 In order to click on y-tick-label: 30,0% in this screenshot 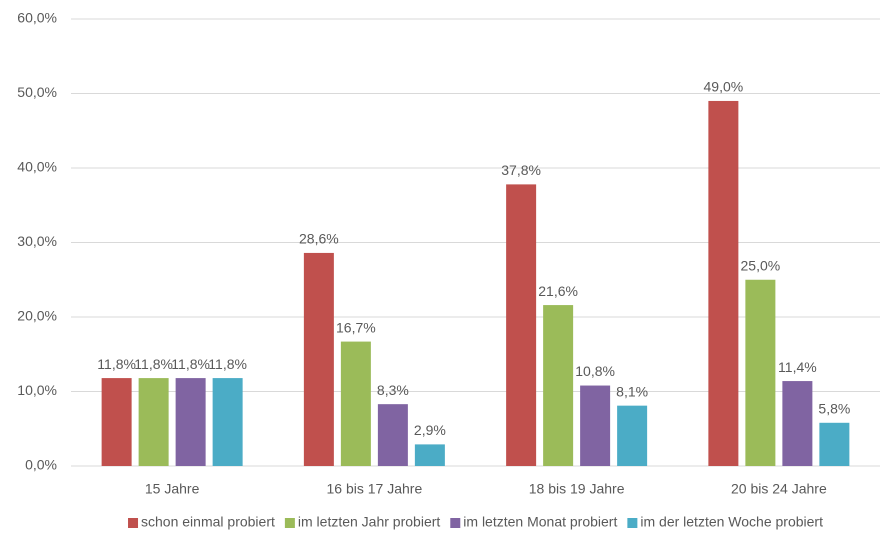, I will do `click(37, 241)`.